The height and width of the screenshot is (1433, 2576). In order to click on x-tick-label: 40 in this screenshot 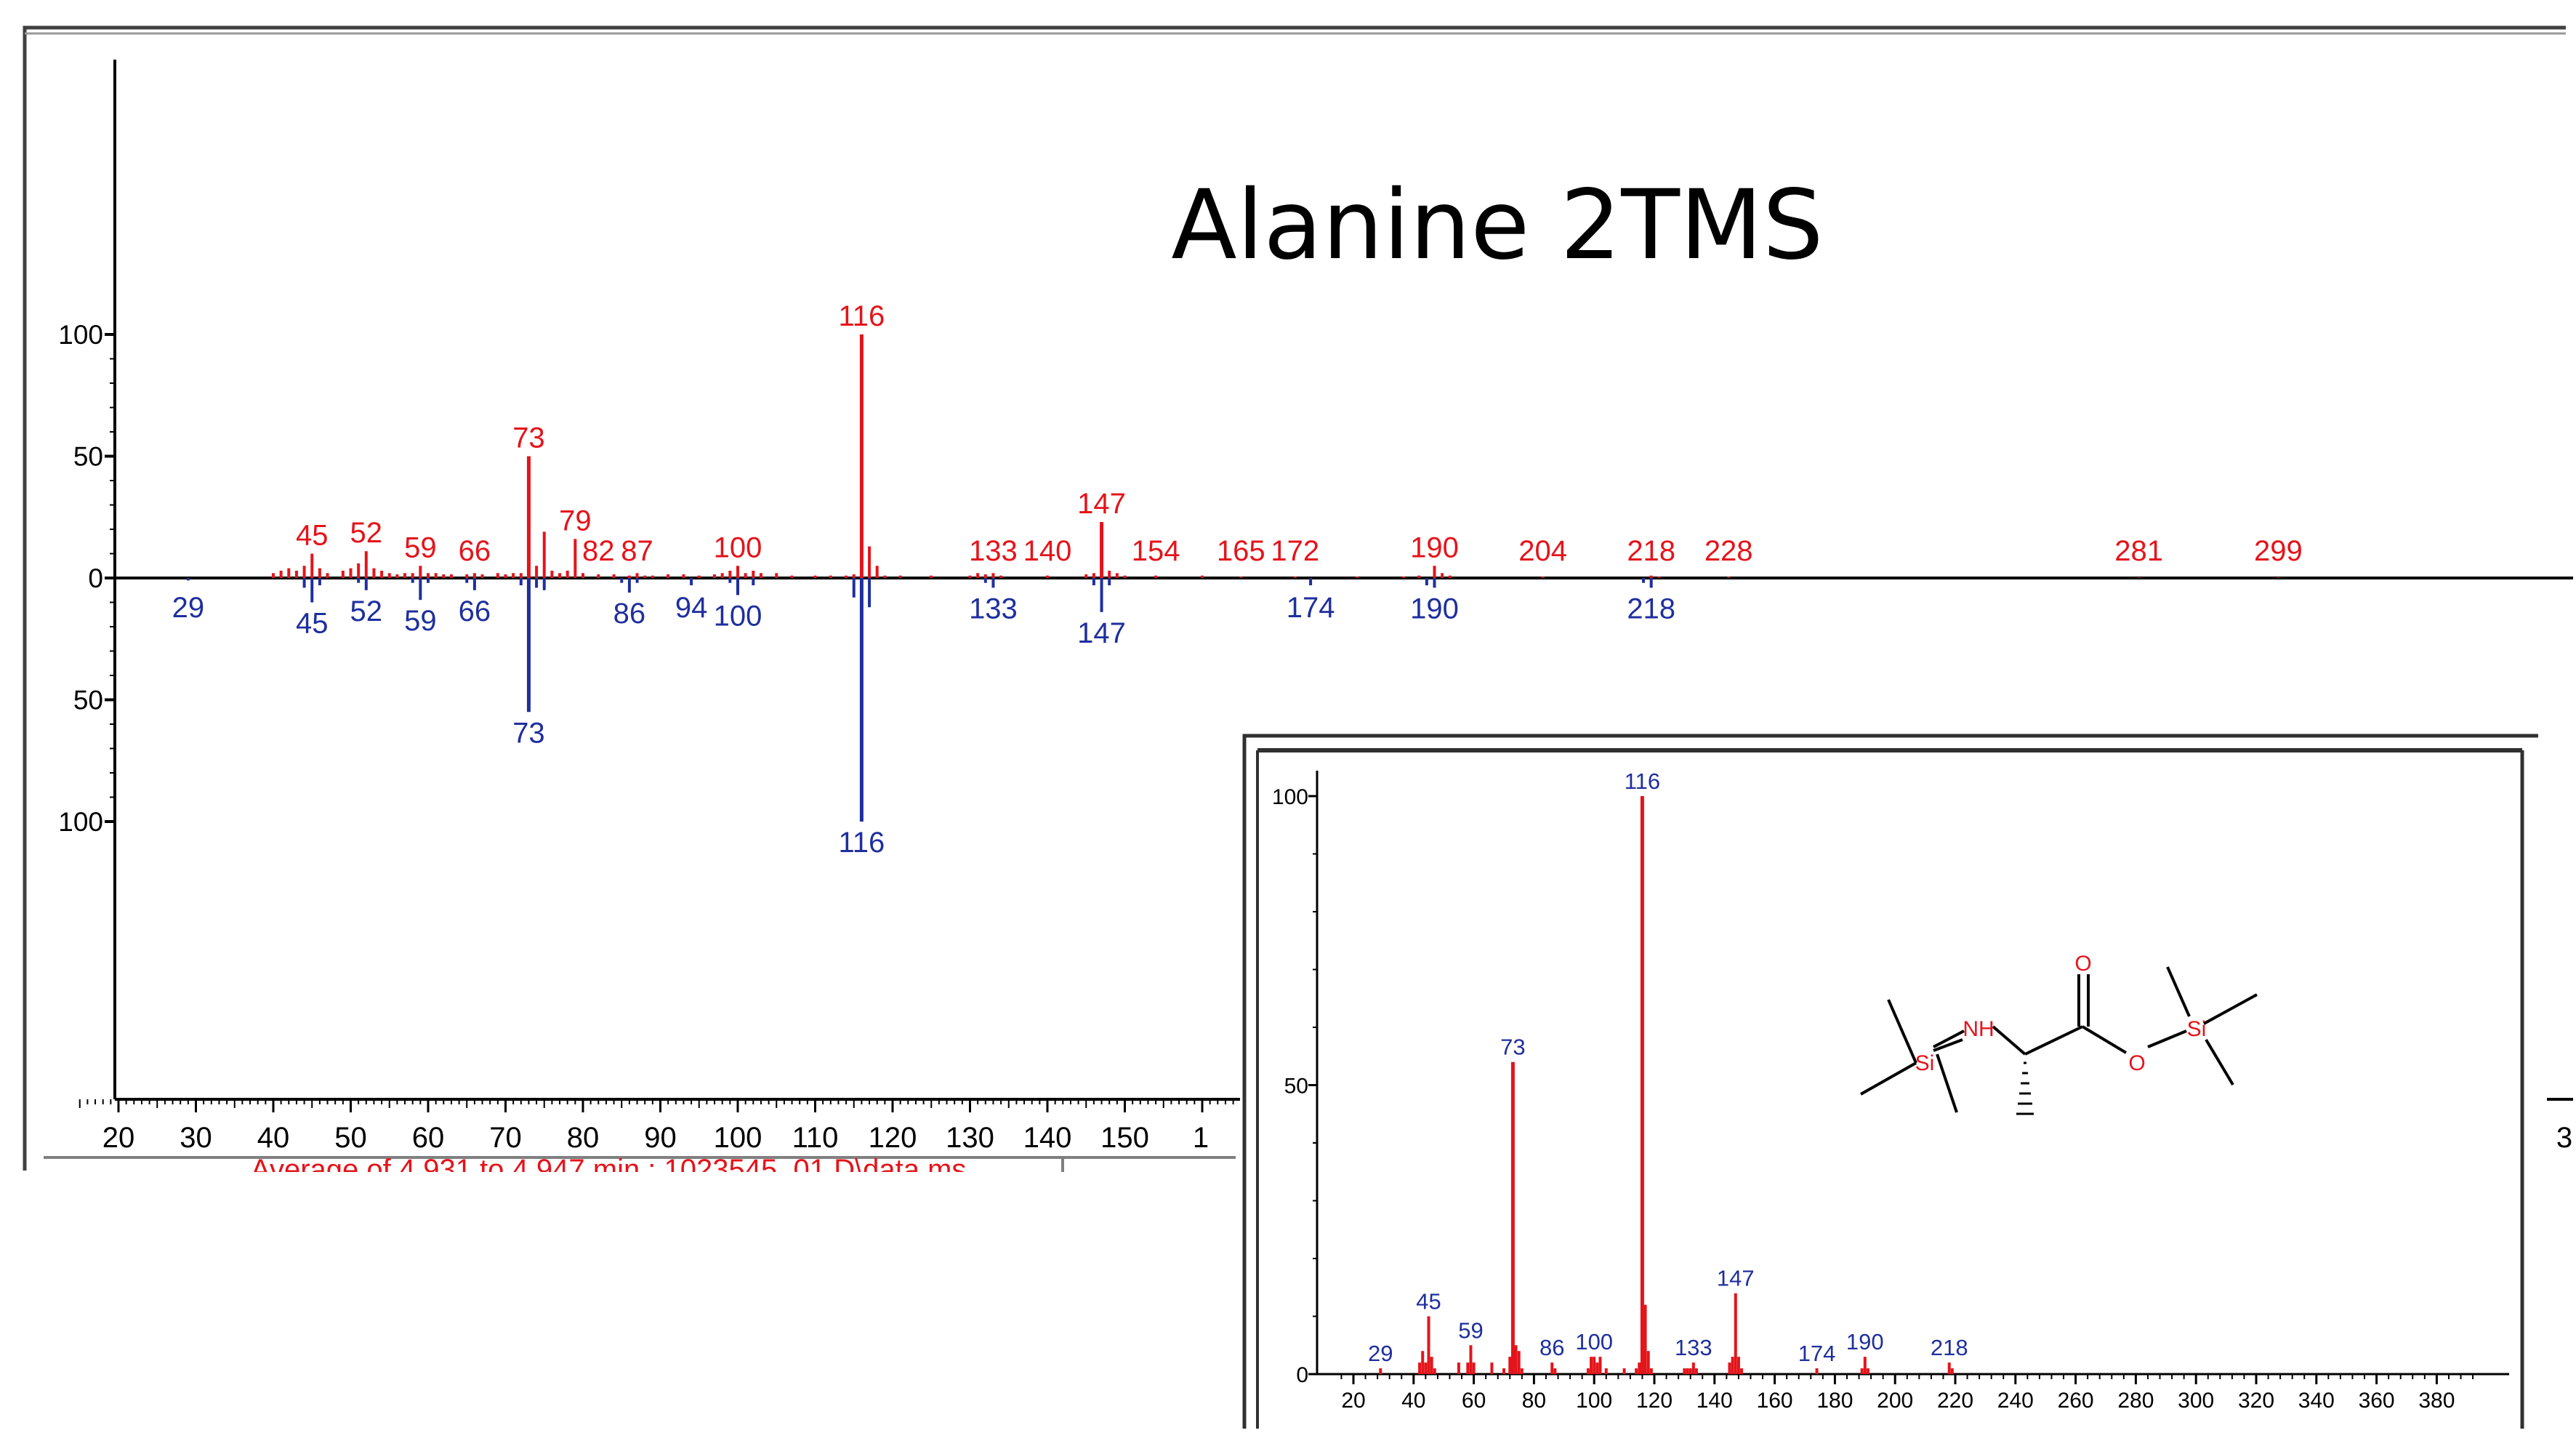, I will do `click(273, 1138)`.